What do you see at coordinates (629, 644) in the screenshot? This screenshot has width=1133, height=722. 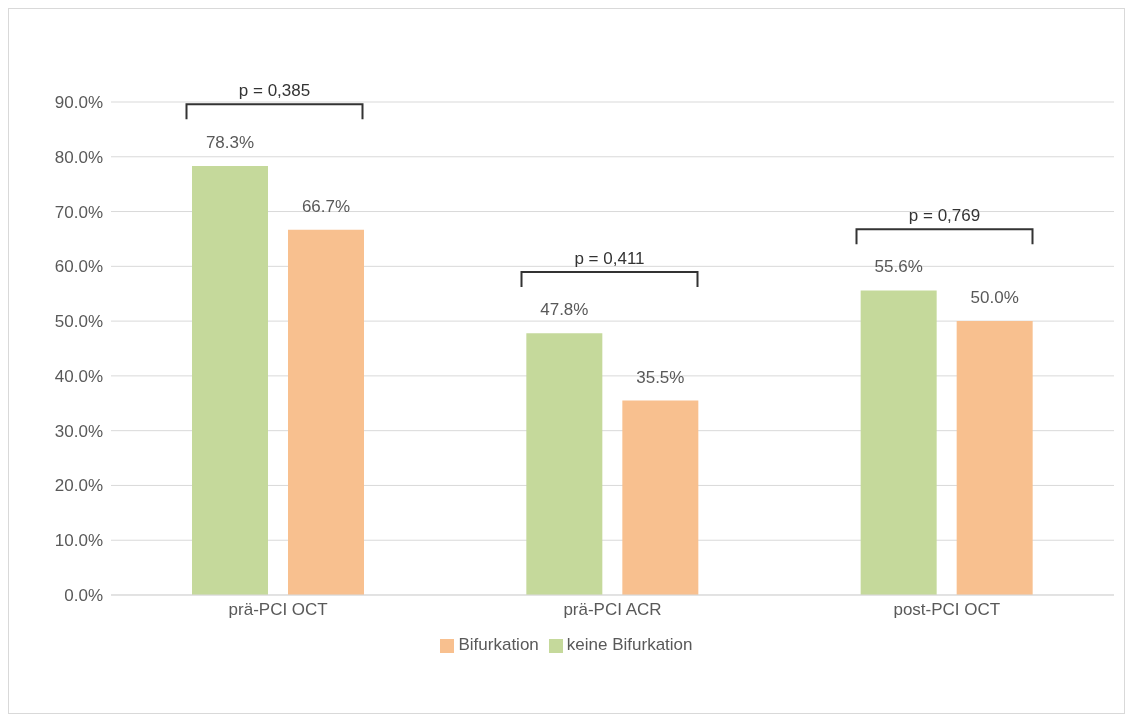 I see `legend-label: keine Bifurkation` at bounding box center [629, 644].